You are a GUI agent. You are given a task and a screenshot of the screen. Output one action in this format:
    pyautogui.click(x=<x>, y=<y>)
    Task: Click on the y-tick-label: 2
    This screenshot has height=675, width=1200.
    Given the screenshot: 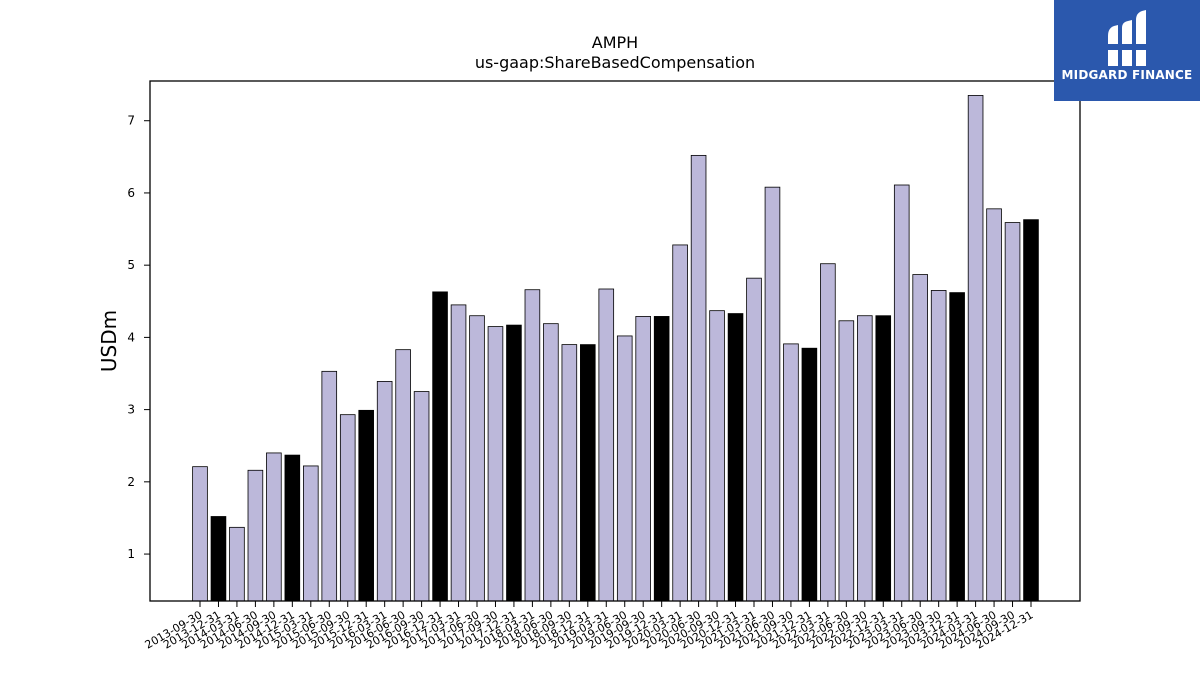 What is the action you would take?
    pyautogui.click(x=131, y=482)
    